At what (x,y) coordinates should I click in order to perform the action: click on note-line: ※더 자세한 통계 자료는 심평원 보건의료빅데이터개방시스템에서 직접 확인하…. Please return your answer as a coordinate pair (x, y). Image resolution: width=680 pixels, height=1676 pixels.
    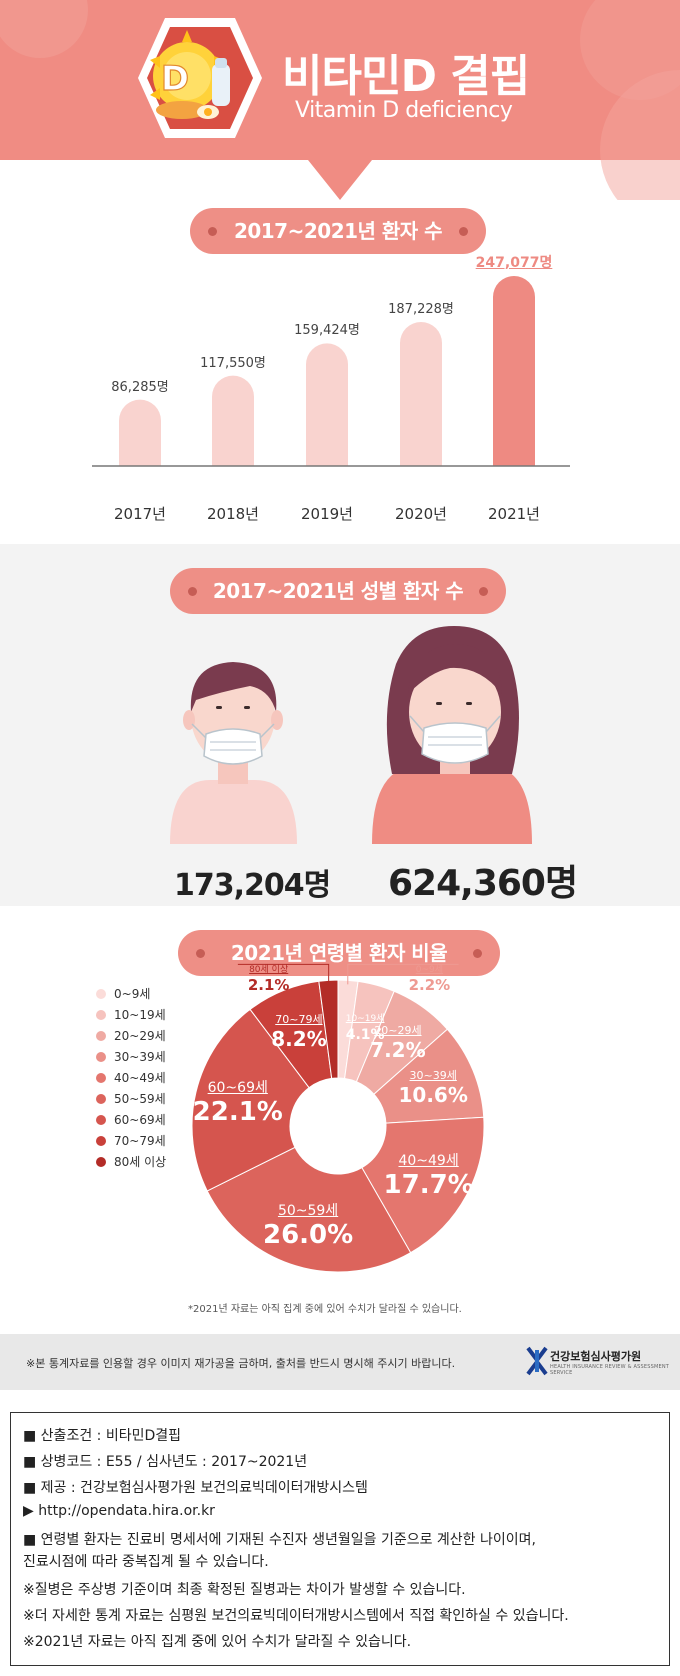
    Looking at the image, I should click on (296, 1616).